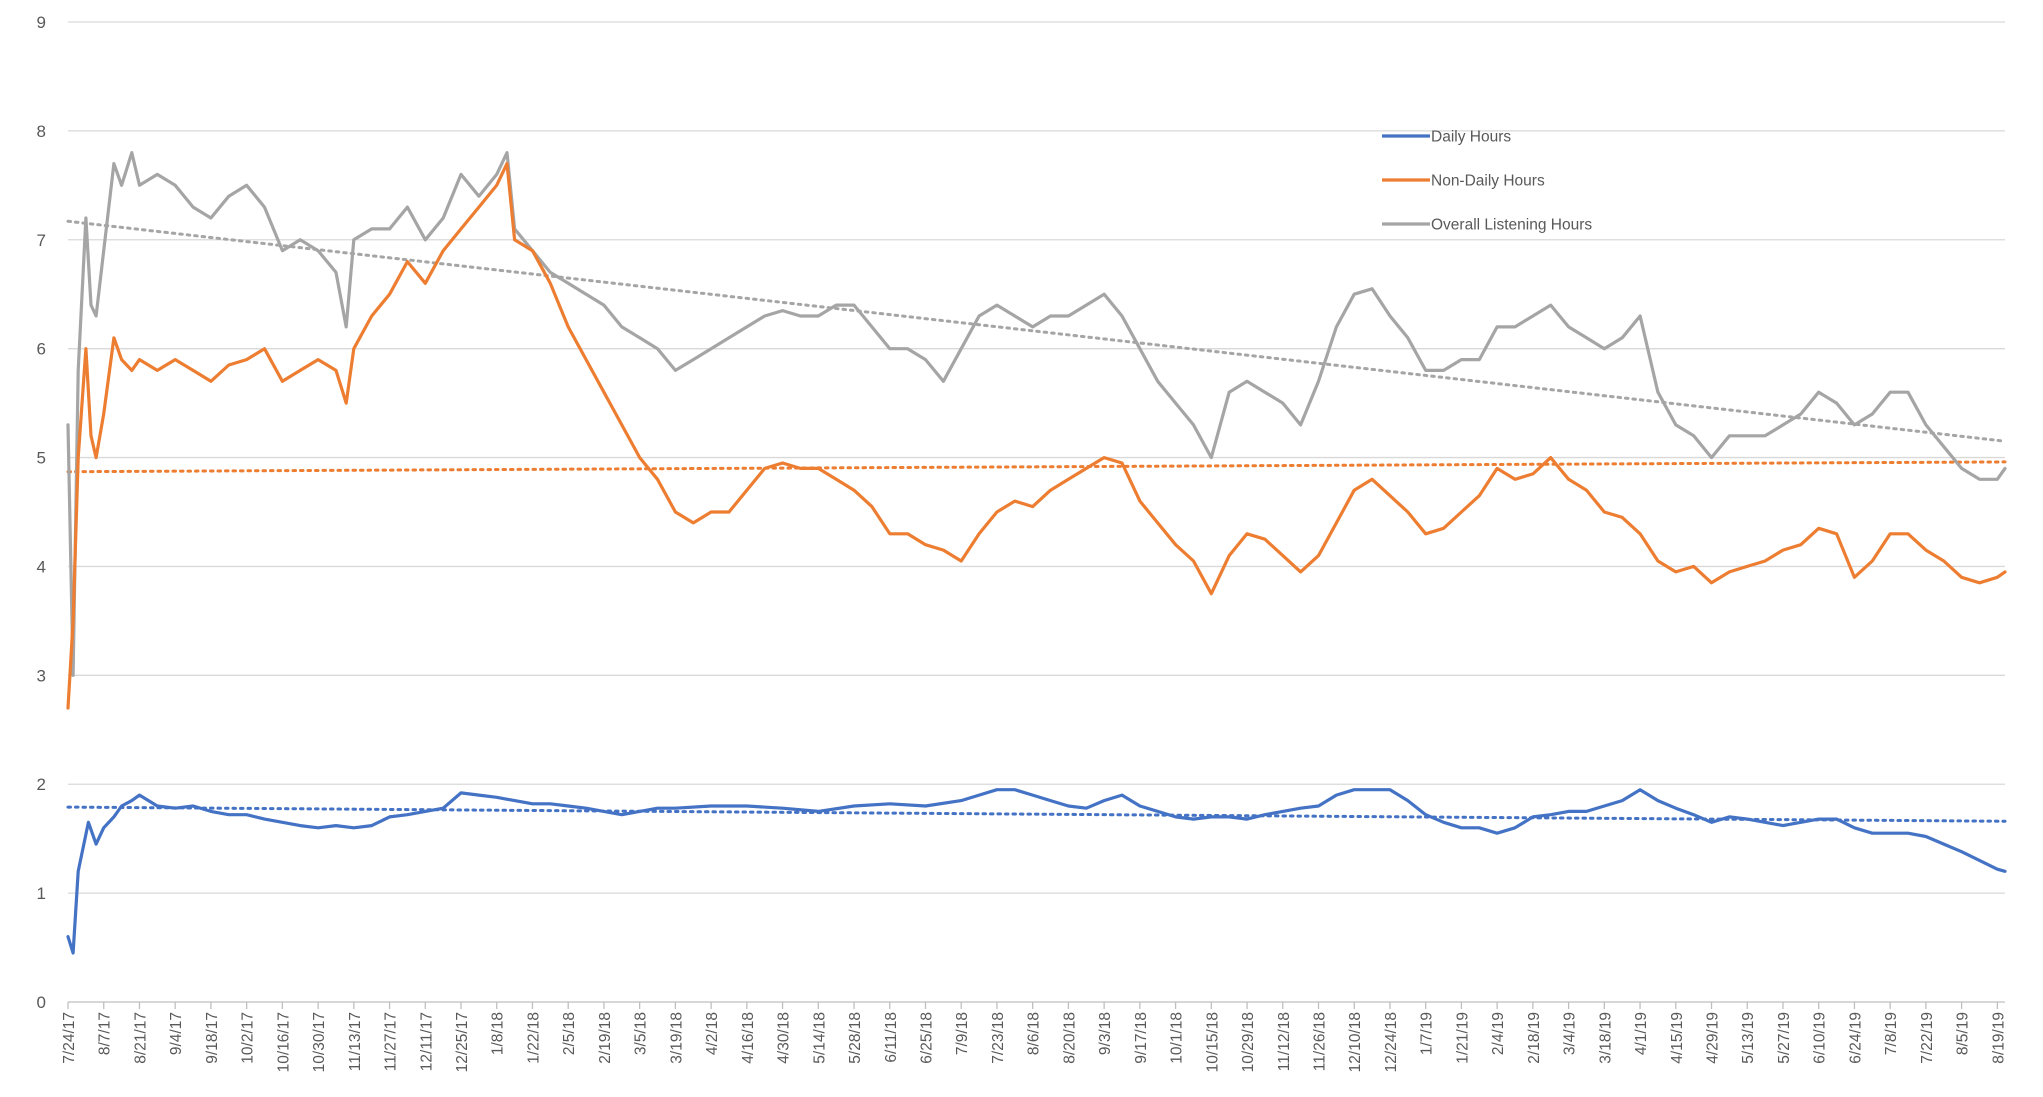 The width and height of the screenshot is (2043, 1097). I want to click on x-tick-label: 4/29/19, so click(1713, 1038).